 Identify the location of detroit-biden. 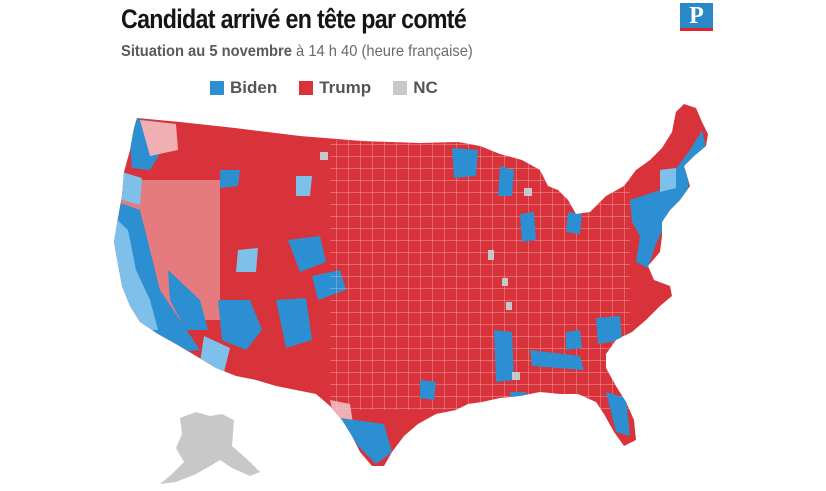
(574, 223).